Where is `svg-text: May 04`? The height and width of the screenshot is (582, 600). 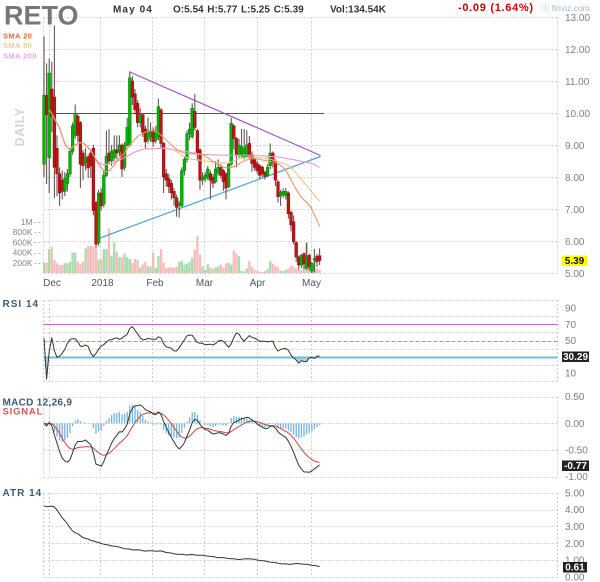 svg-text: May 04 is located at coordinates (133, 10).